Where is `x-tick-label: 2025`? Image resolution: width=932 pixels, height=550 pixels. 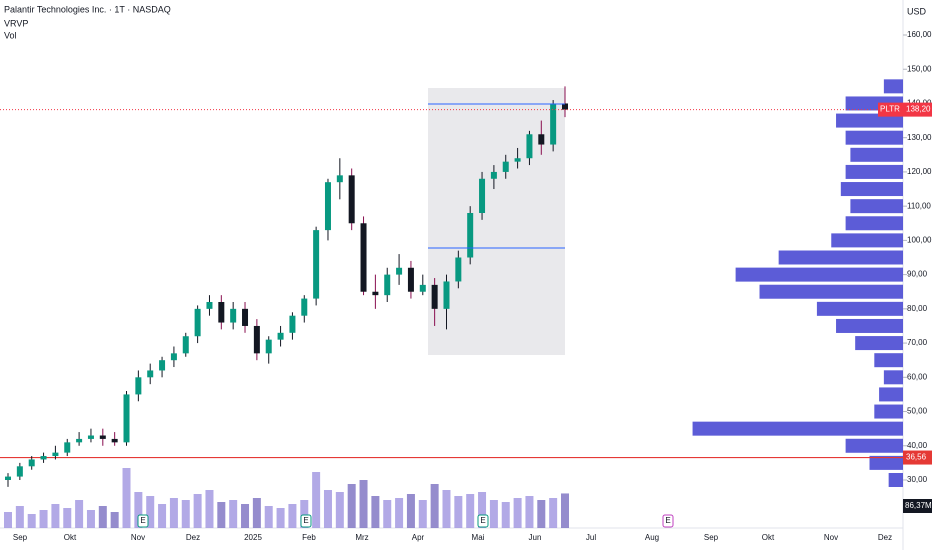 x-tick-label: 2025 is located at coordinates (253, 537).